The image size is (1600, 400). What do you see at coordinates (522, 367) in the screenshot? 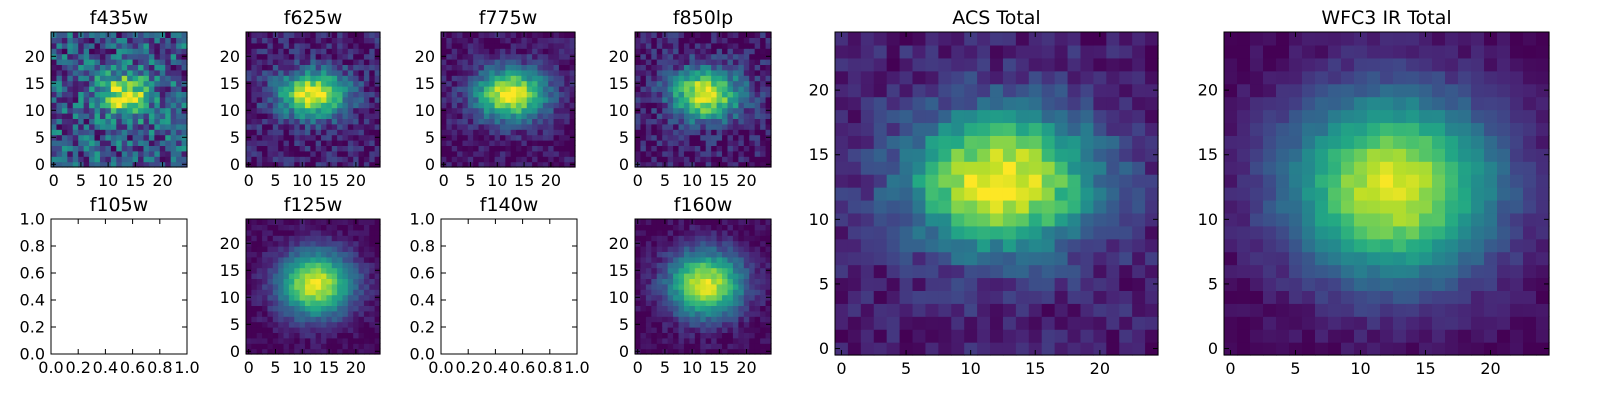
I see `x-tick-label: 0.6` at bounding box center [522, 367].